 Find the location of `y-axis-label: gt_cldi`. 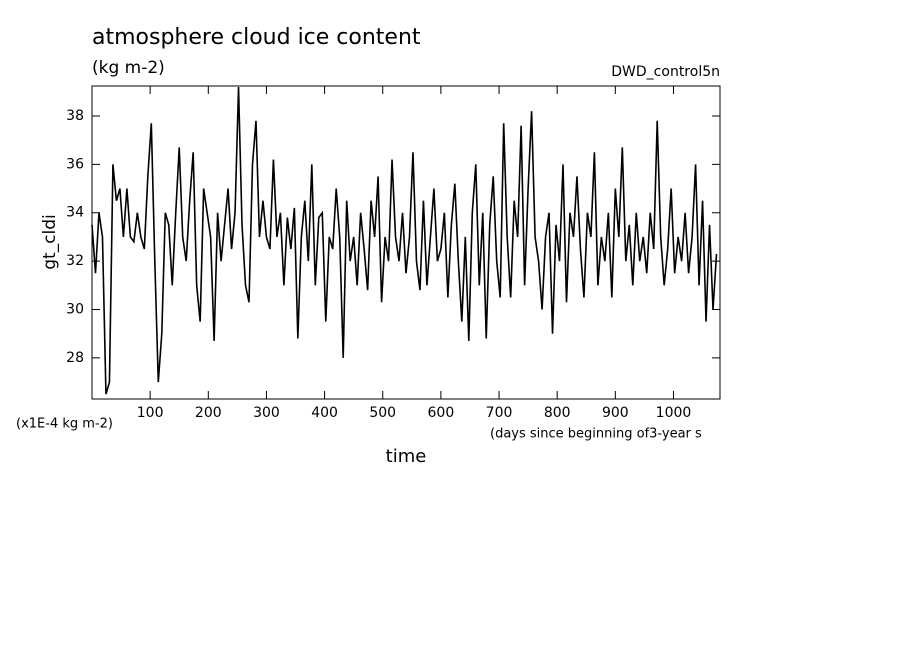

y-axis-label: gt_cldi is located at coordinates (50, 242).